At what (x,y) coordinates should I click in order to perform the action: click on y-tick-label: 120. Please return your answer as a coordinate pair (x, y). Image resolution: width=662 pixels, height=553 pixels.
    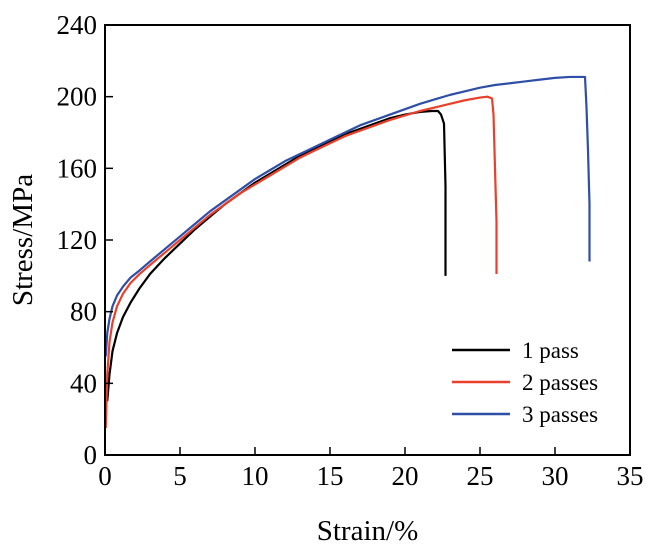
    Looking at the image, I should click on (77, 240).